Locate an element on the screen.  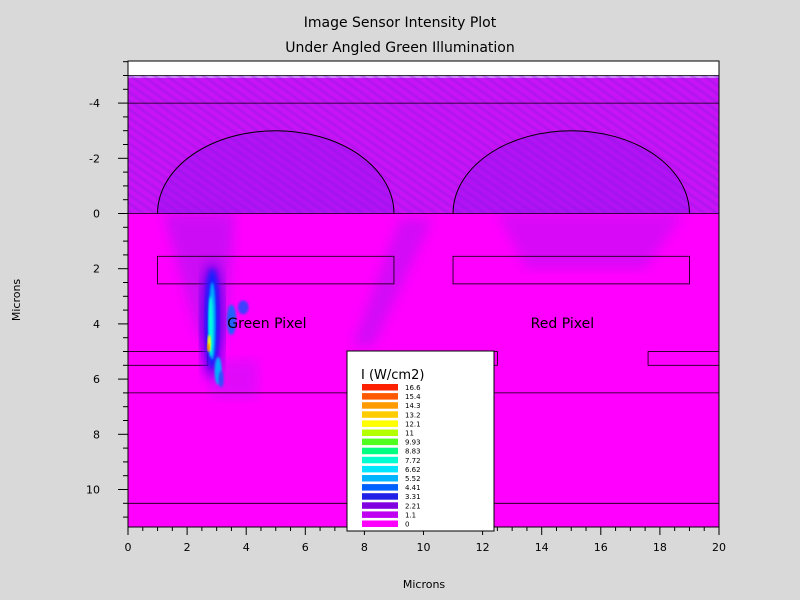
plot-frame-top-white is located at coordinates (423, 69).